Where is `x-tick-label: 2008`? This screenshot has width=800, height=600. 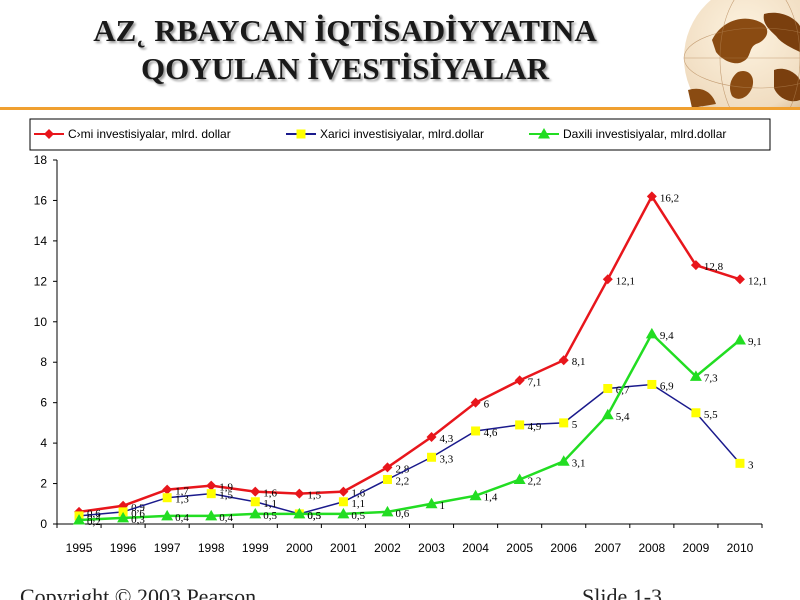 x-tick-label: 2008 is located at coordinates (651, 548).